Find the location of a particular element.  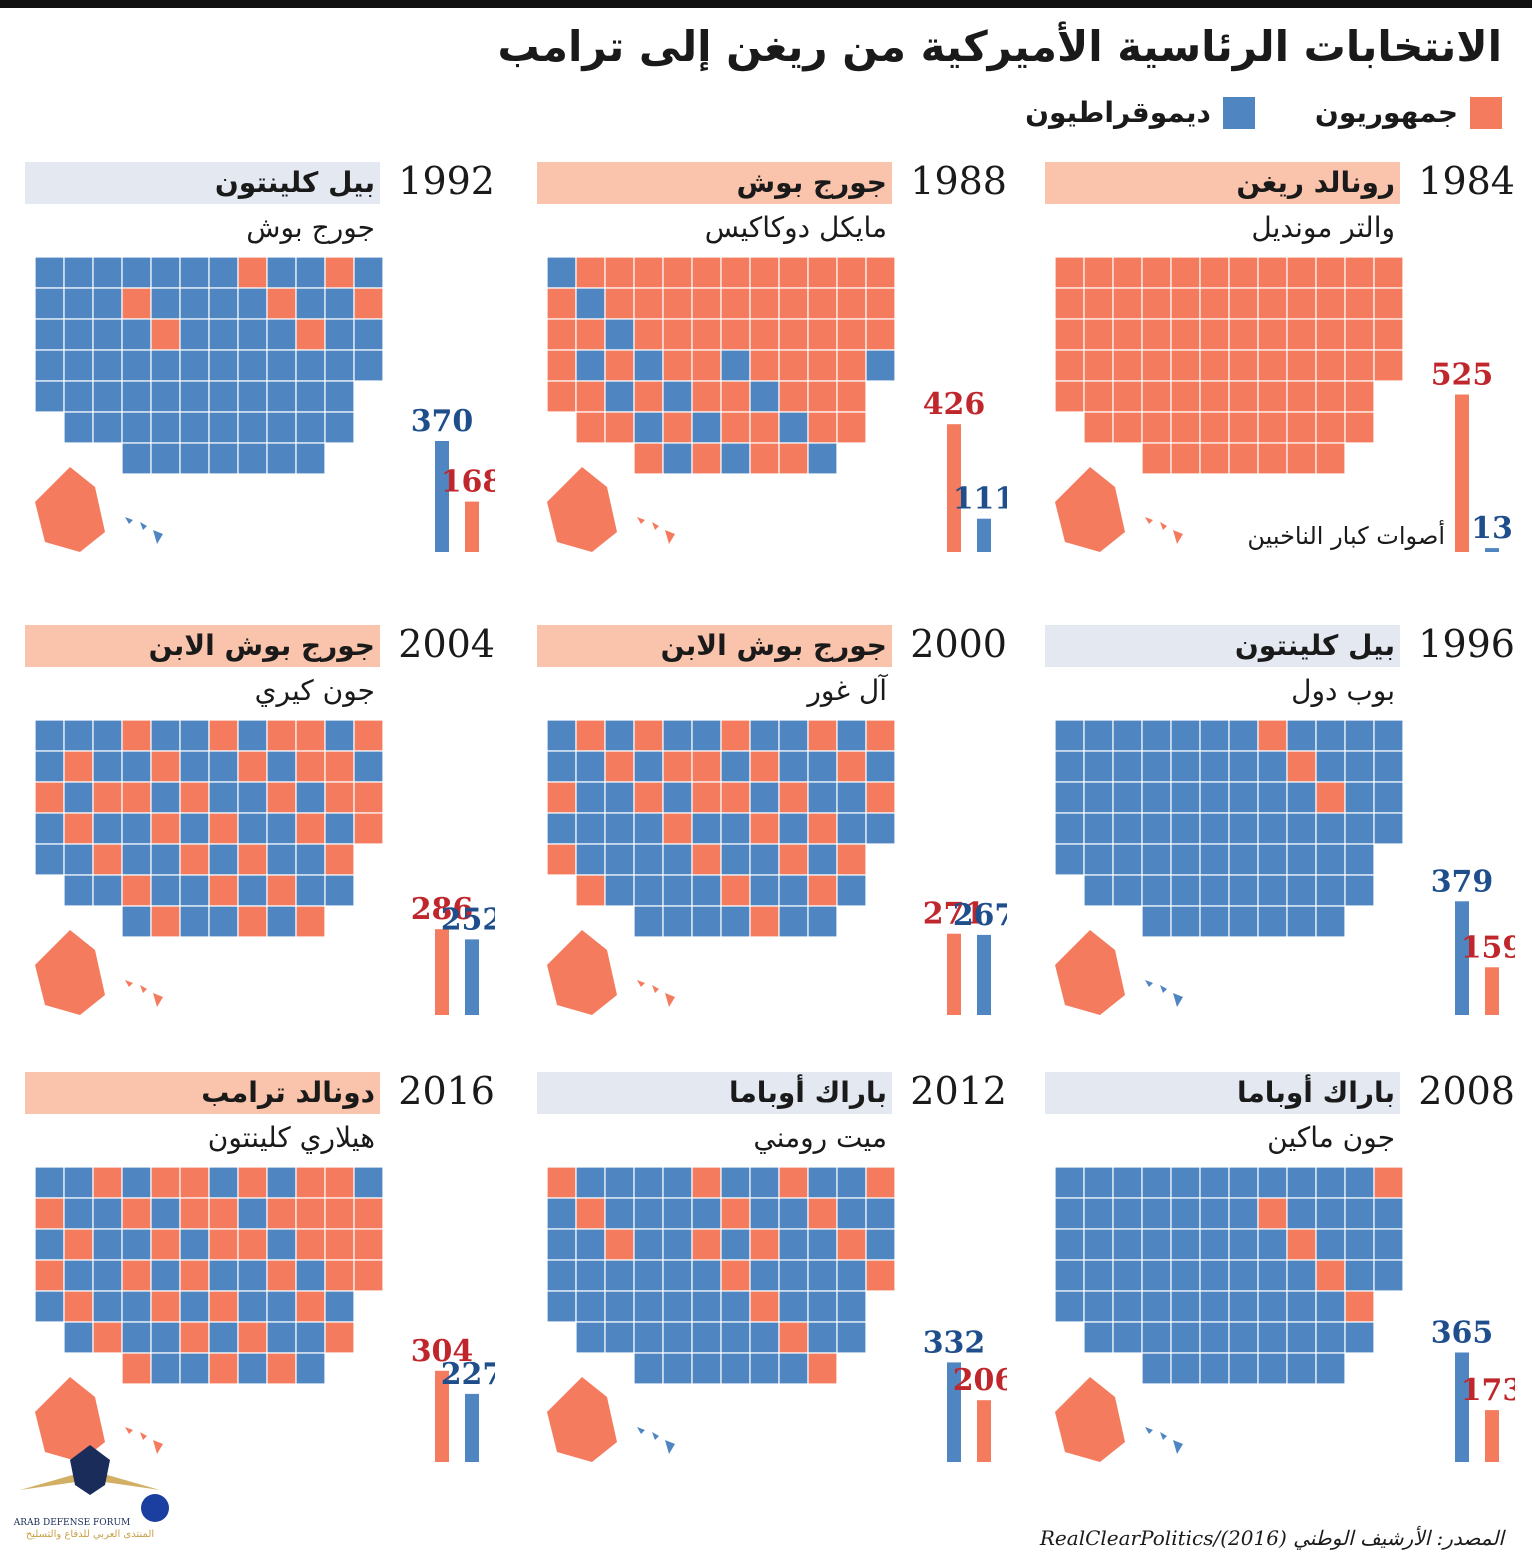

winner-name: رونالد ريغن is located at coordinates (1315, 182).